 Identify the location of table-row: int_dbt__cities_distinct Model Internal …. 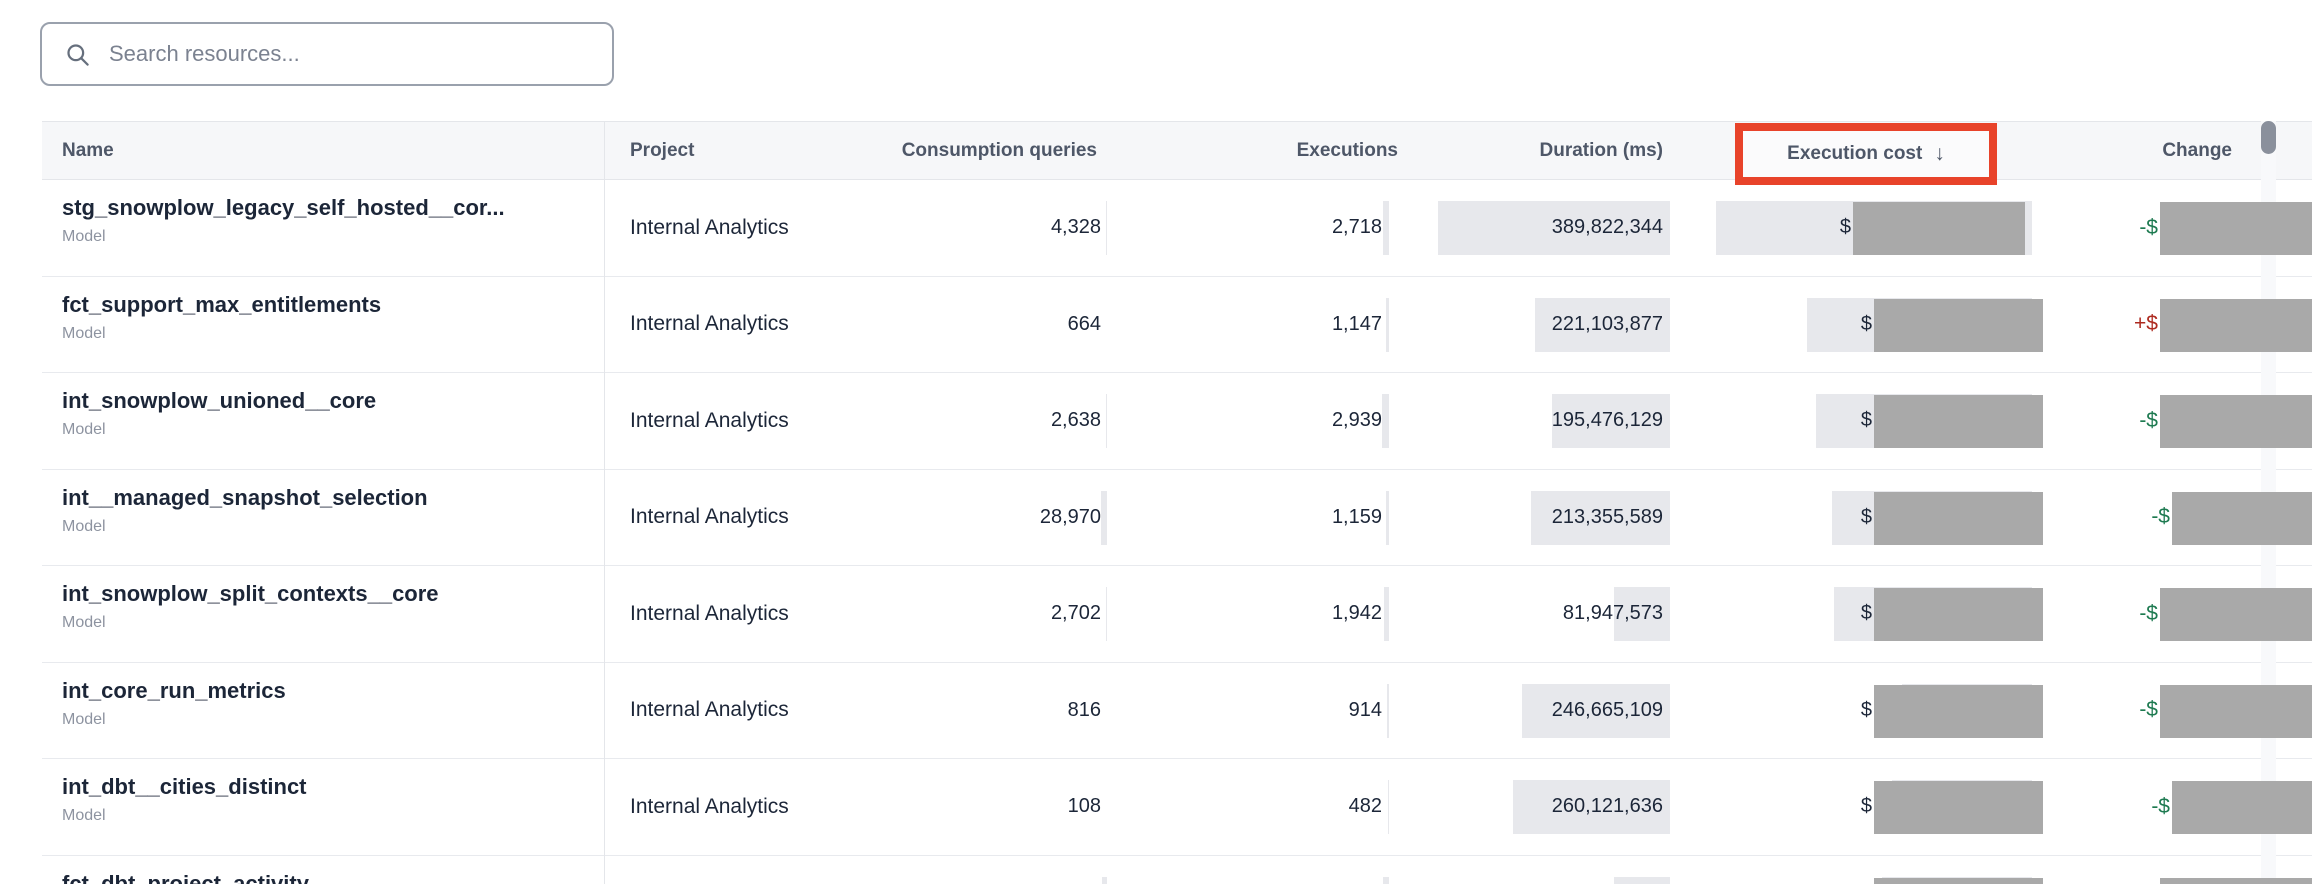
(1177, 807).